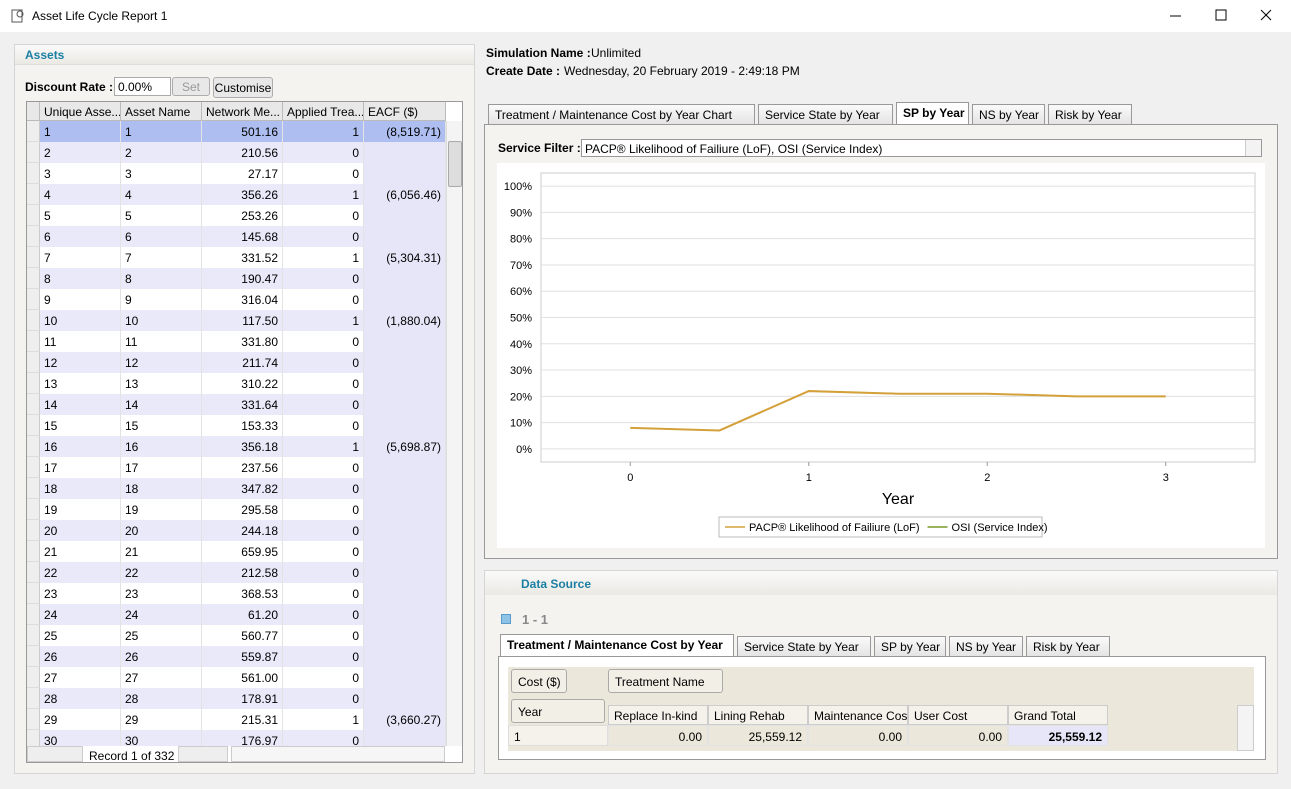  What do you see at coordinates (236, 194) in the screenshot?
I see `grid-row: 4 4 356.26 1 (6,056.46)` at bounding box center [236, 194].